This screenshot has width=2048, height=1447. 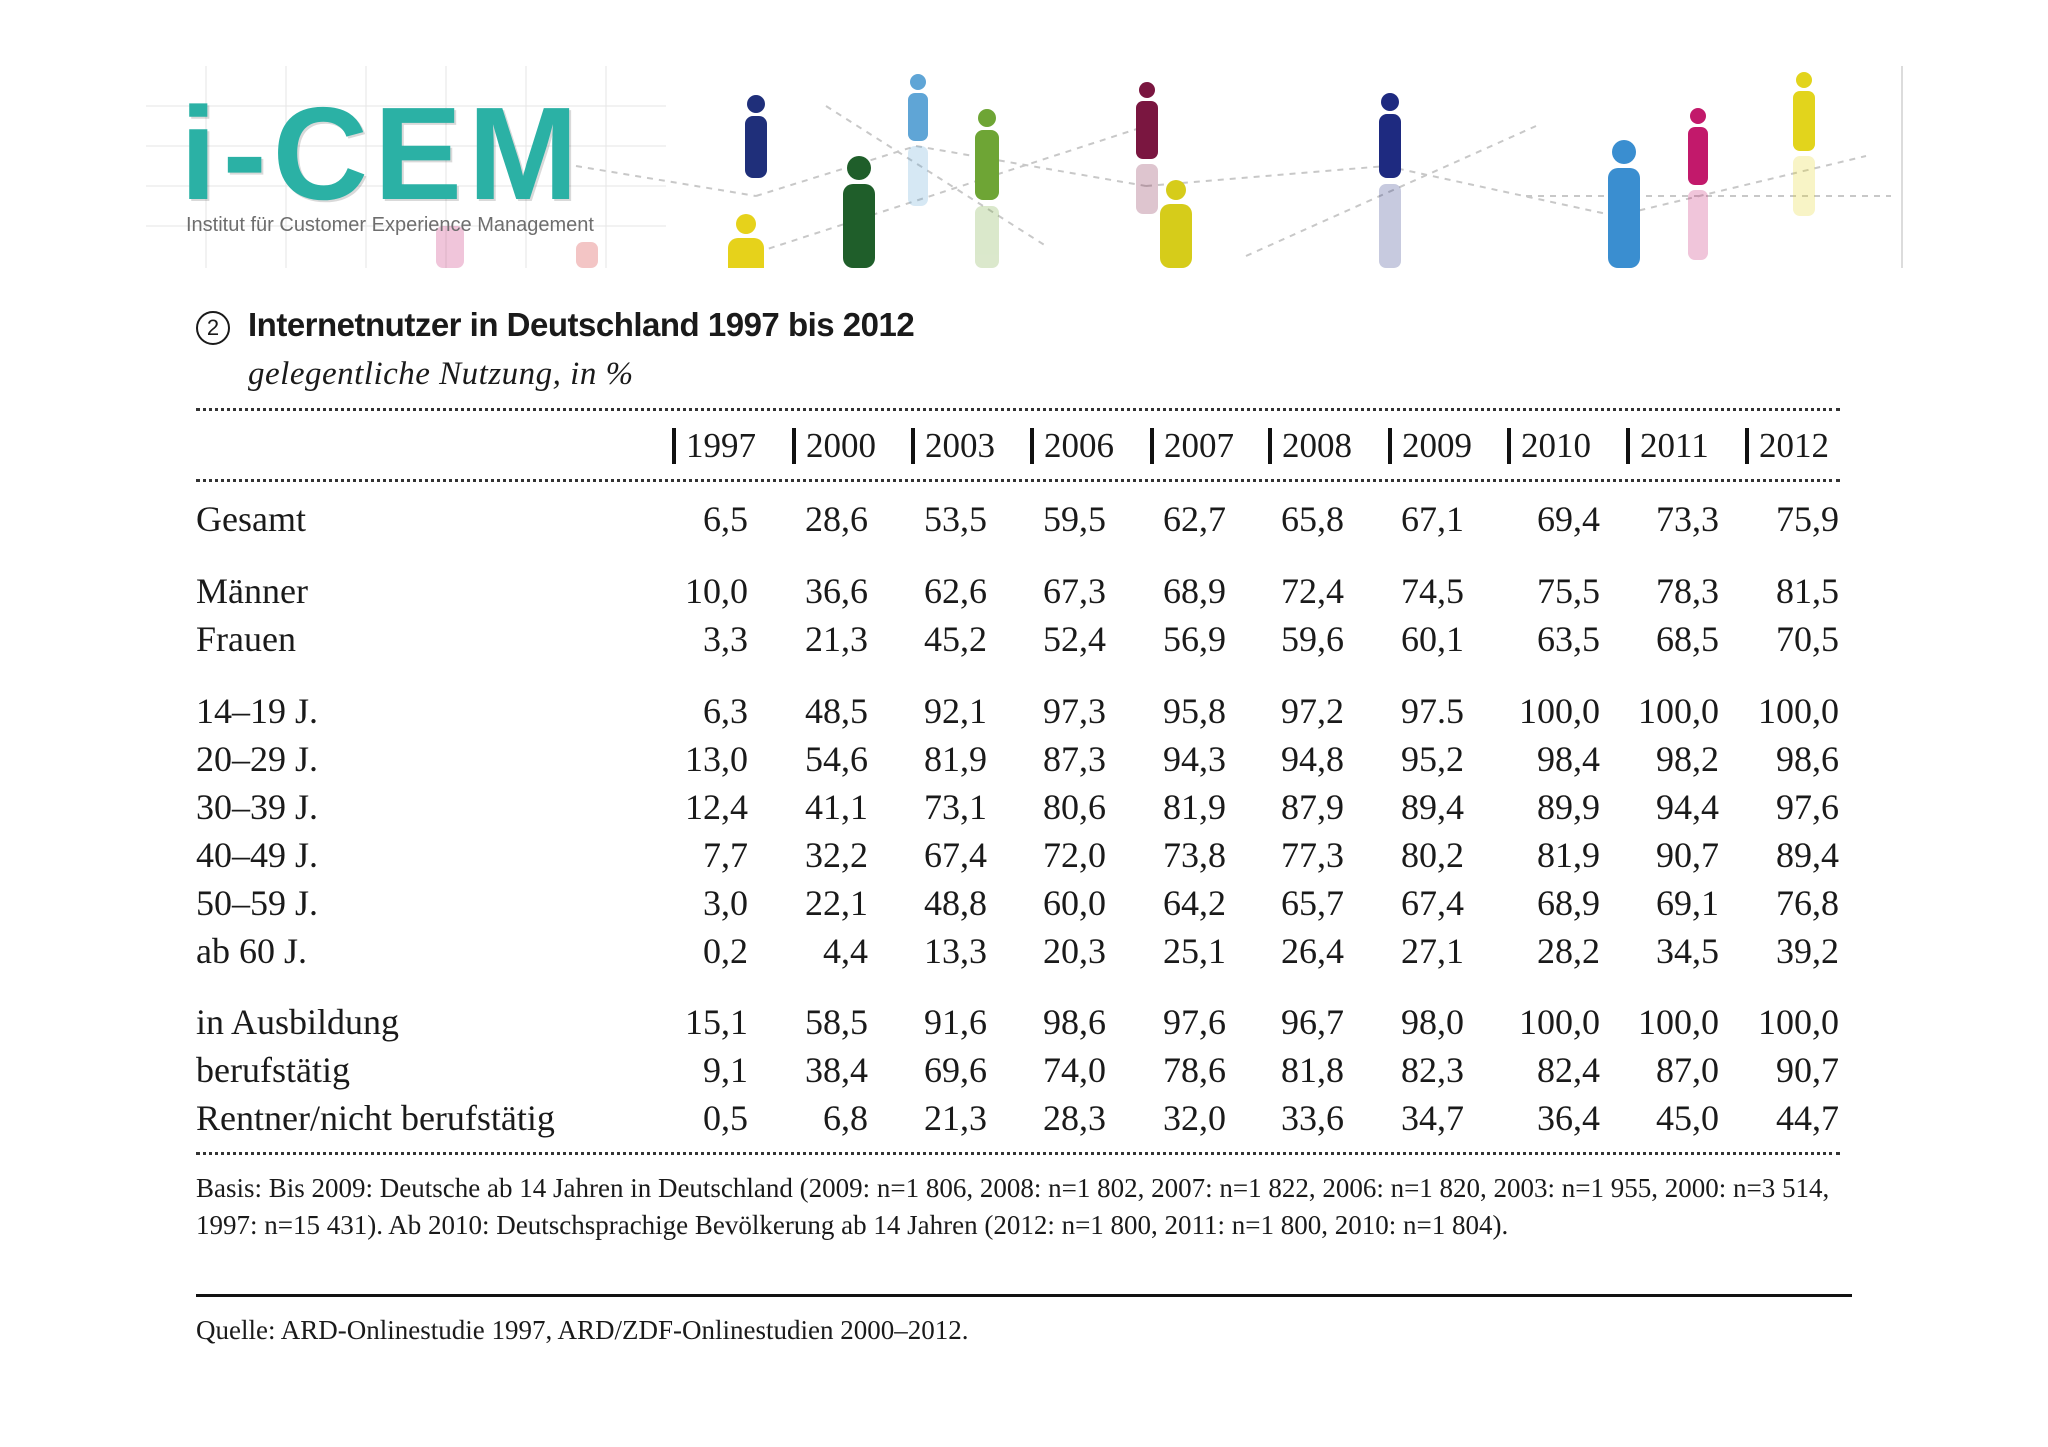 What do you see at coordinates (955, 519) in the screenshot?
I see `table-cell: 53,5` at bounding box center [955, 519].